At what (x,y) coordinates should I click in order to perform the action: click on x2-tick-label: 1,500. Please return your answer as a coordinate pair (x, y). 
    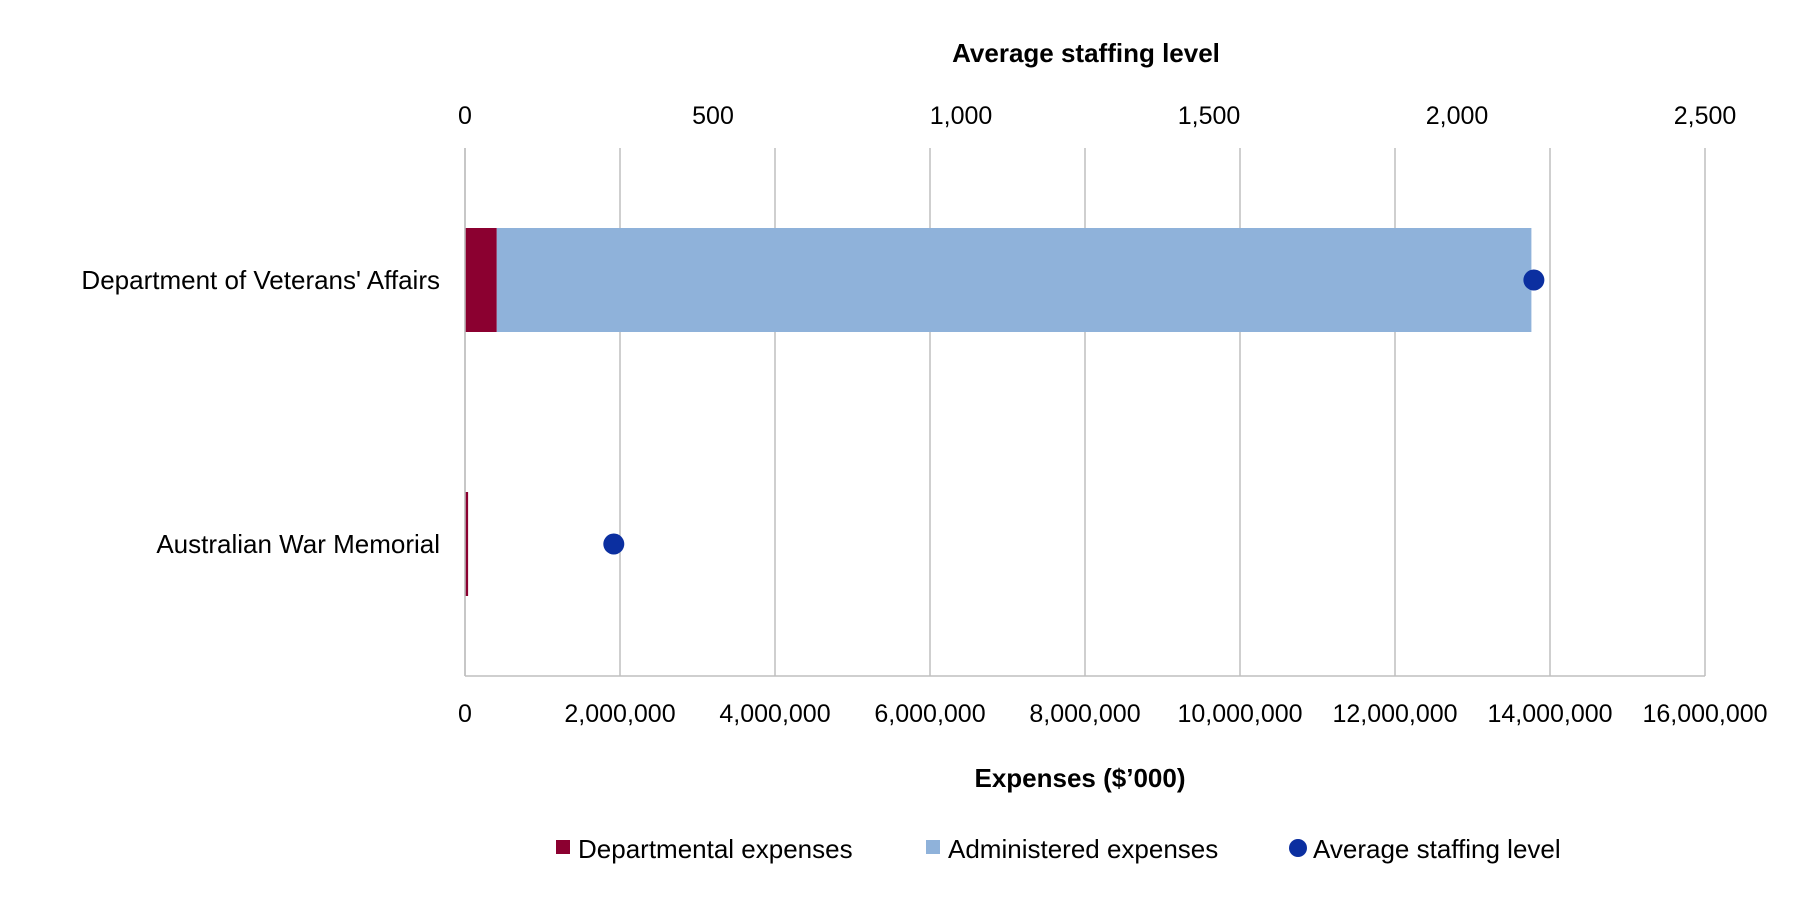
    Looking at the image, I should click on (1209, 116).